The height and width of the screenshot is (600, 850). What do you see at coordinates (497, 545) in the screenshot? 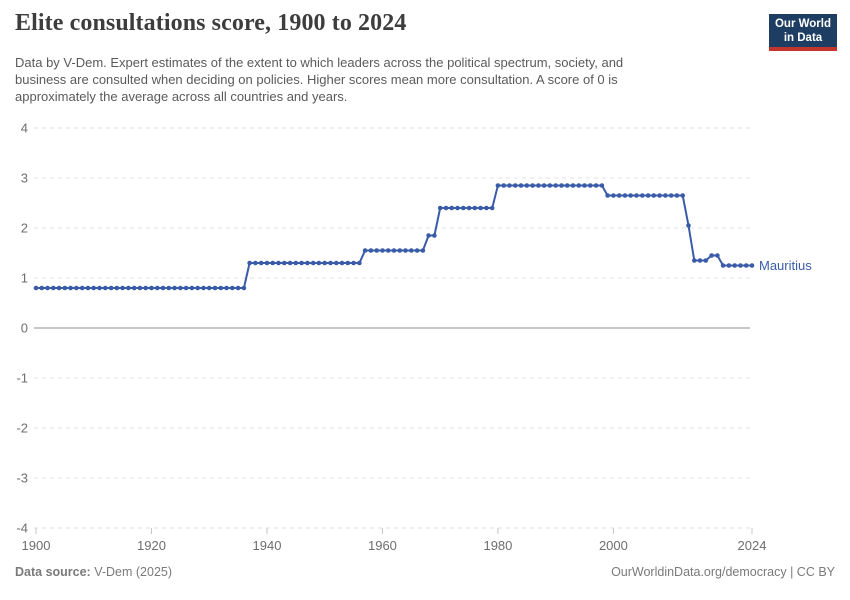
I see `x-axis-tick-label: 1980` at bounding box center [497, 545].